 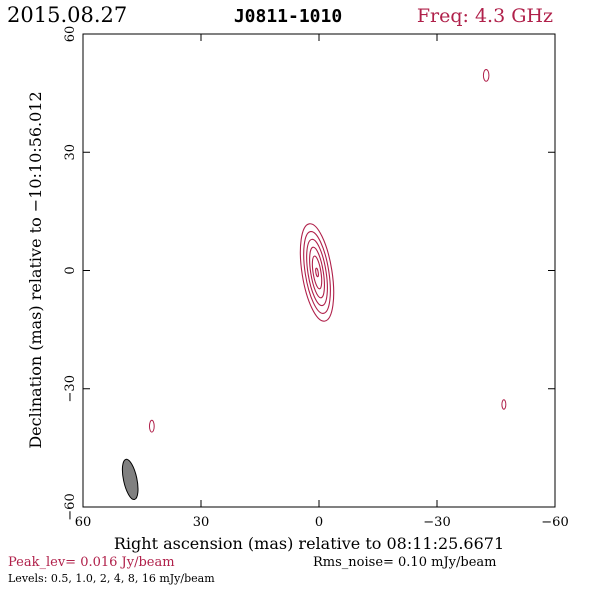 What do you see at coordinates (288, 16) in the screenshot?
I see `source-name: J0811-1010` at bounding box center [288, 16].